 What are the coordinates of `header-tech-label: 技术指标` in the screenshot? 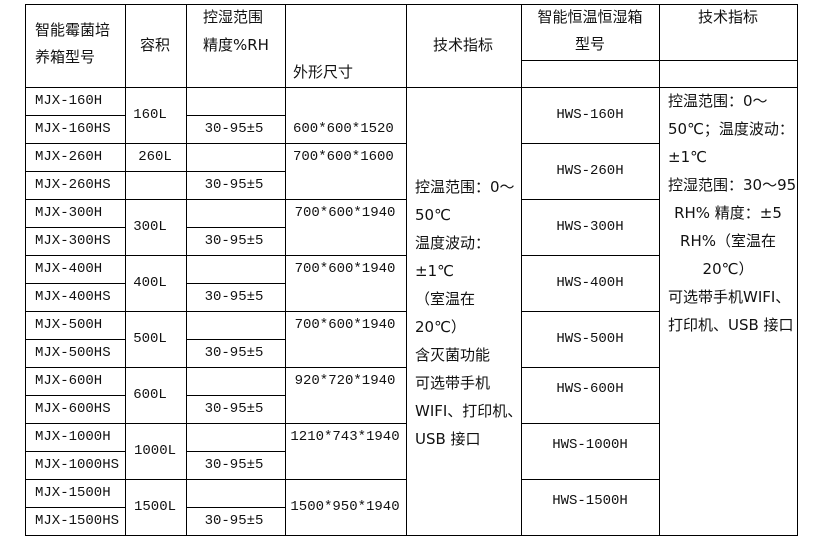 It's located at (463, 45).